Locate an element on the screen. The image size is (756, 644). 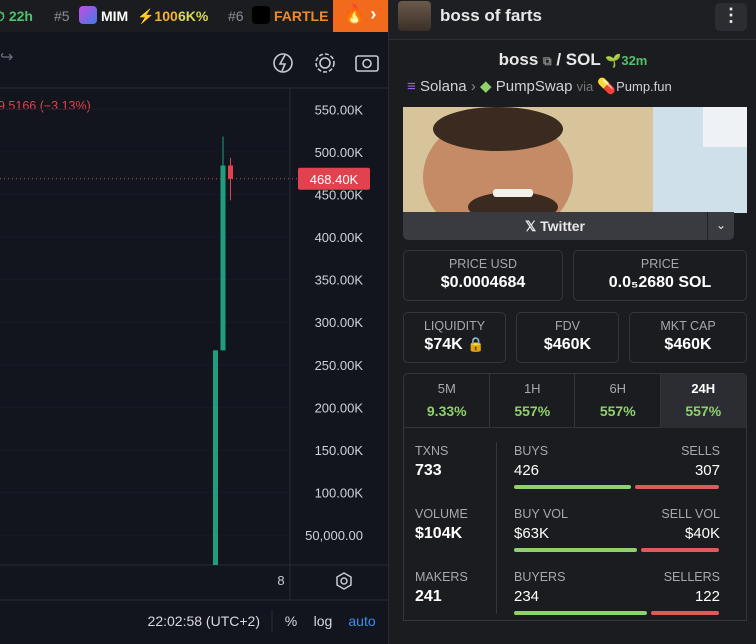
launchpad: Pump.fun is located at coordinates (644, 86).